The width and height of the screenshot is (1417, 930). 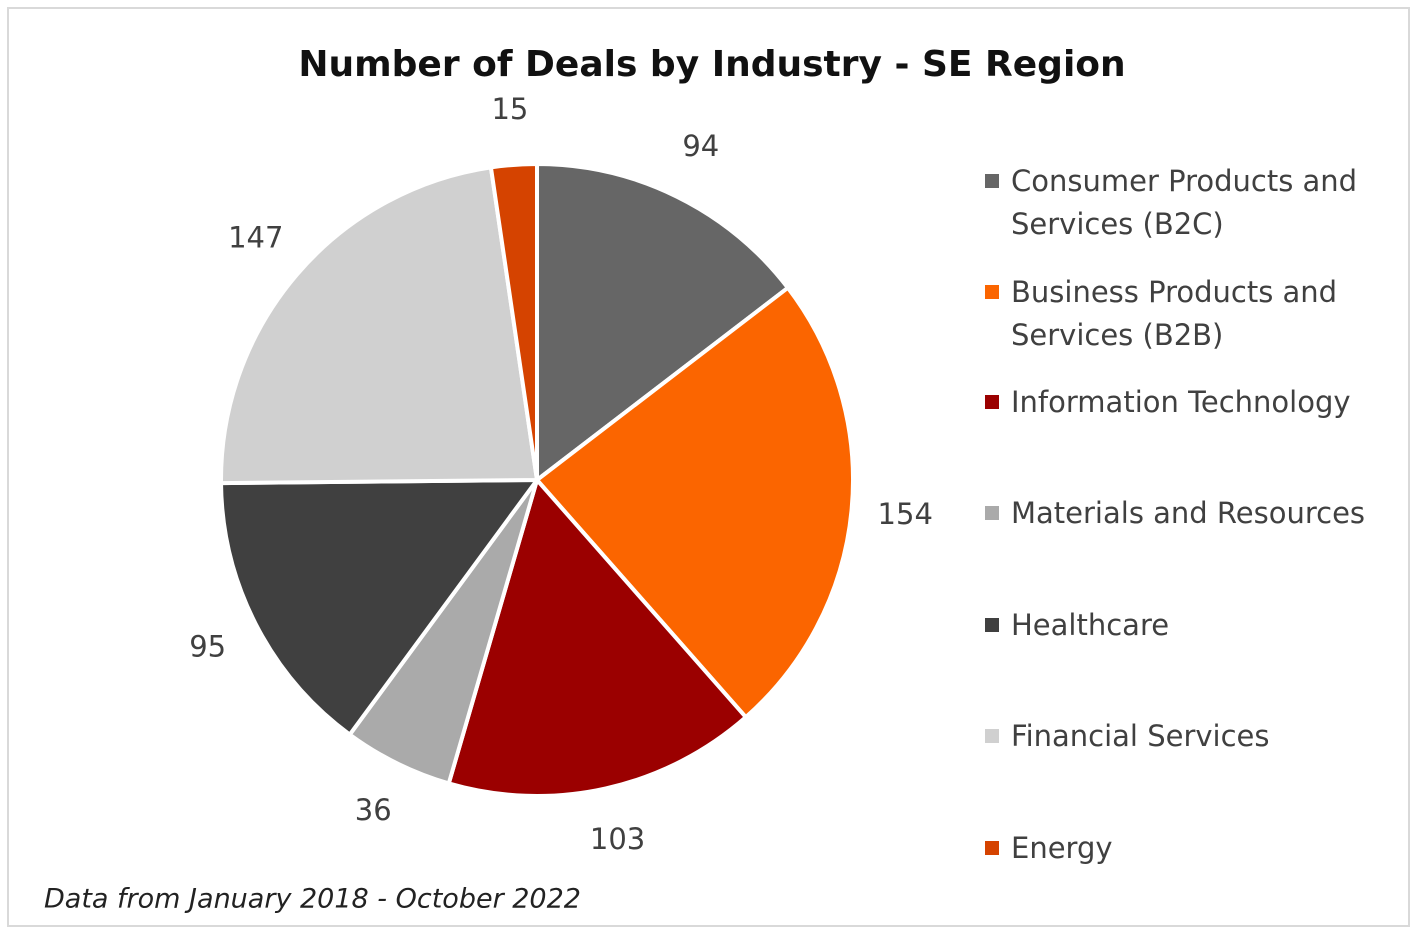 I want to click on legend-label: Consumer Products and Services (B2C), so click(x=1184, y=202).